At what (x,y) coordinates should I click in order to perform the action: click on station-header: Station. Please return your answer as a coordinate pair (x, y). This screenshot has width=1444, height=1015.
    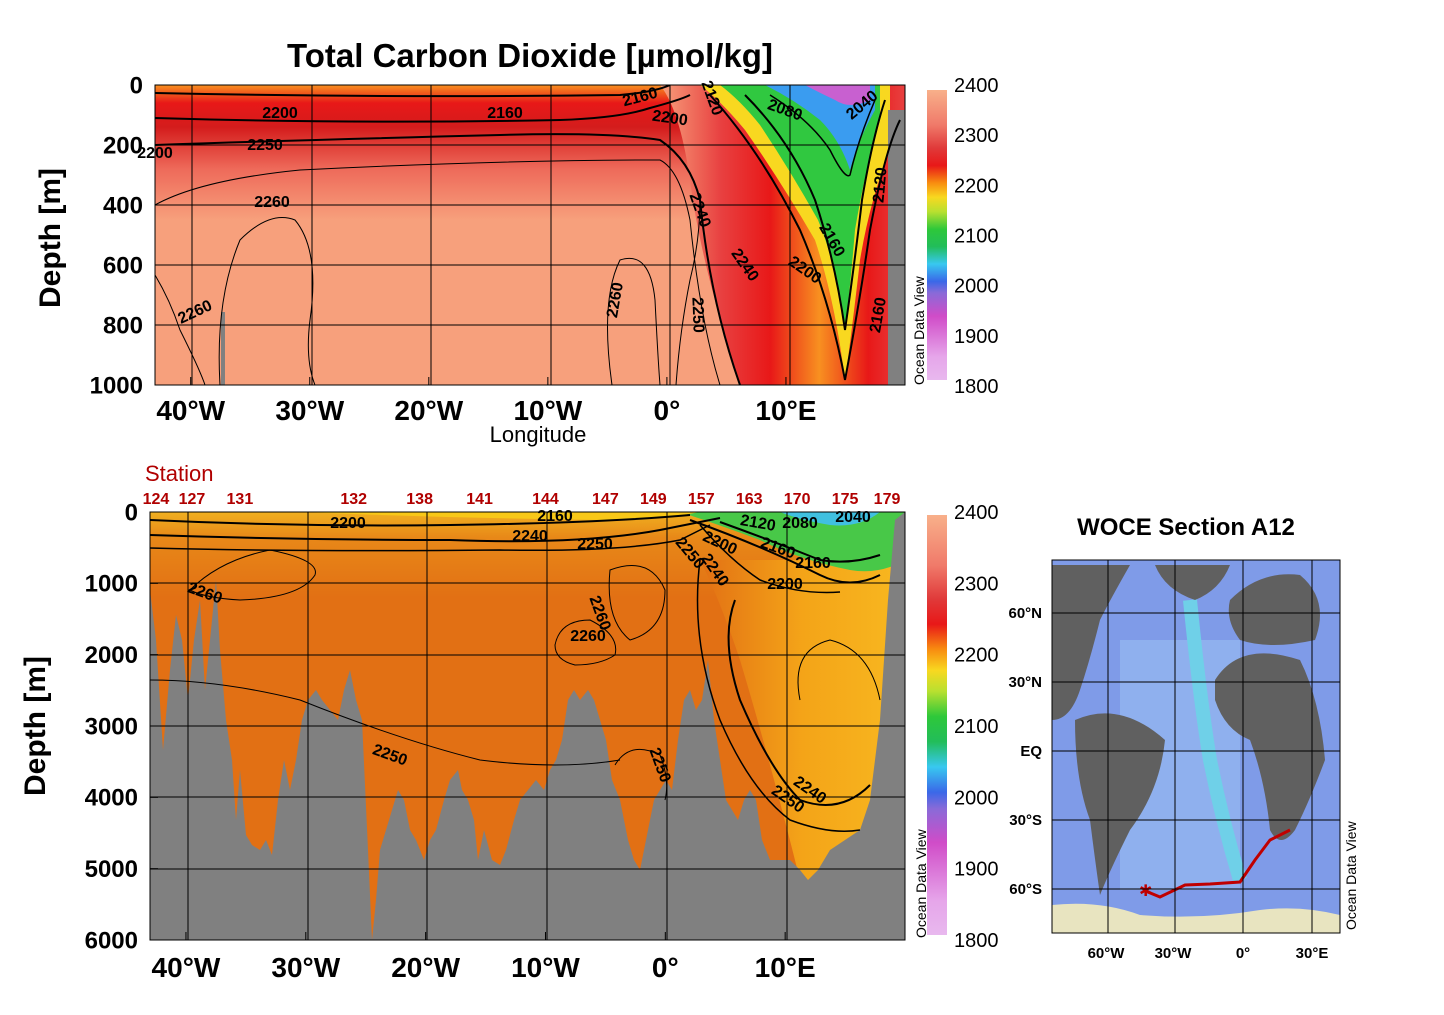
    Looking at the image, I should click on (179, 473).